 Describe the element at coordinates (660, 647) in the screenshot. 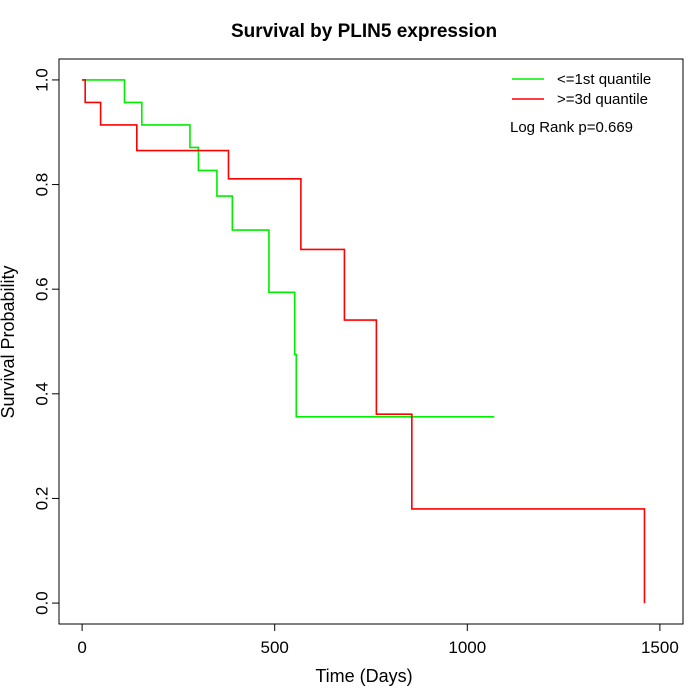

I see `x-tick-label: 1500` at that location.